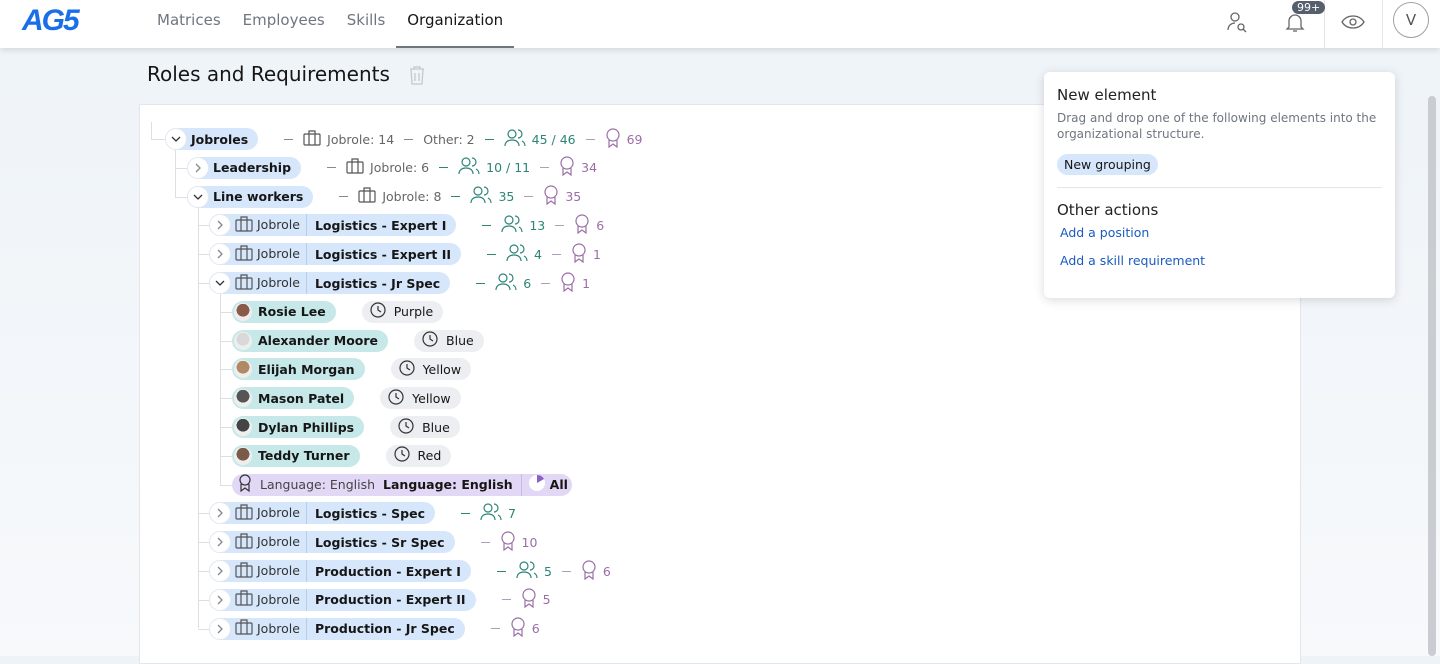 This screenshot has width=1440, height=664. I want to click on jobrole-pill: Jobrole Logistics - Expert I, so click(333, 225).